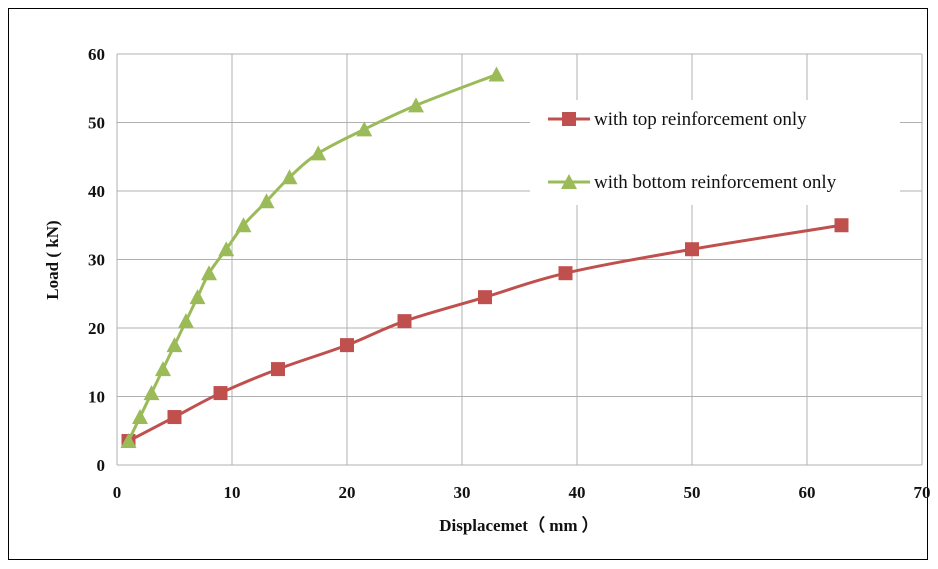  What do you see at coordinates (922, 492) in the screenshot?
I see `x-tick-label: 70` at bounding box center [922, 492].